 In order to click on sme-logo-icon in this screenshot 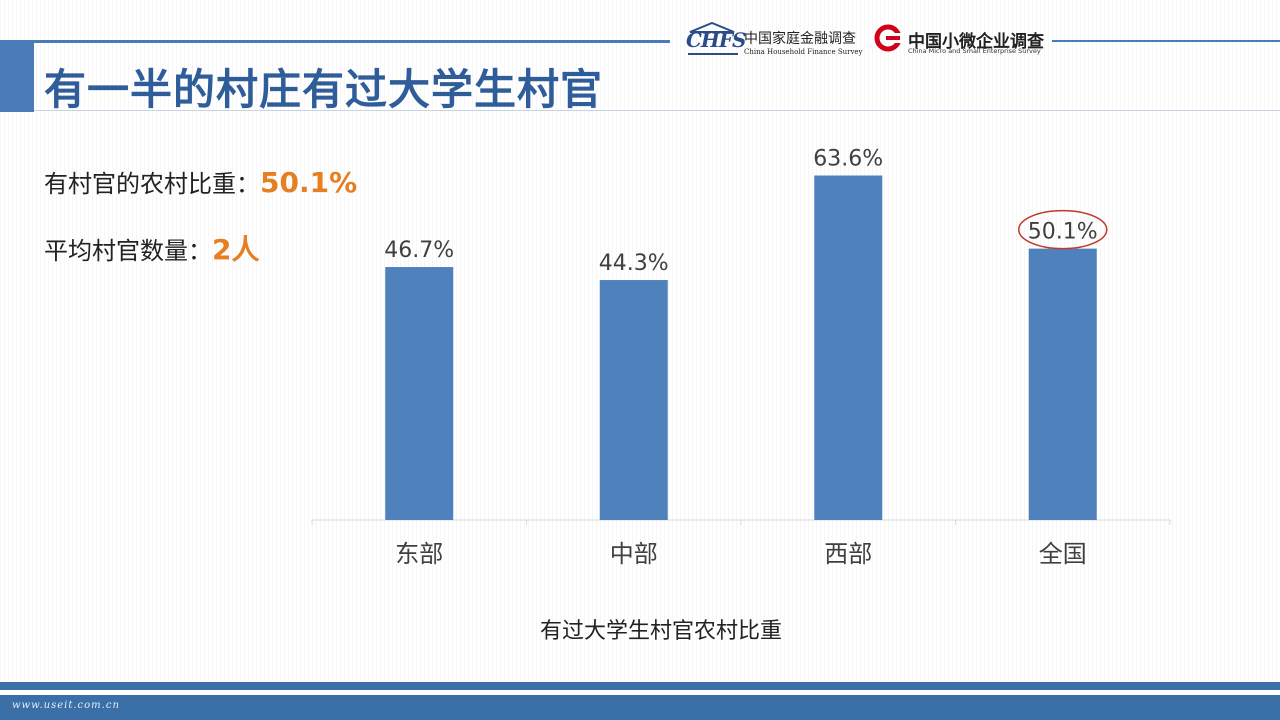, I will do `click(888, 38)`.